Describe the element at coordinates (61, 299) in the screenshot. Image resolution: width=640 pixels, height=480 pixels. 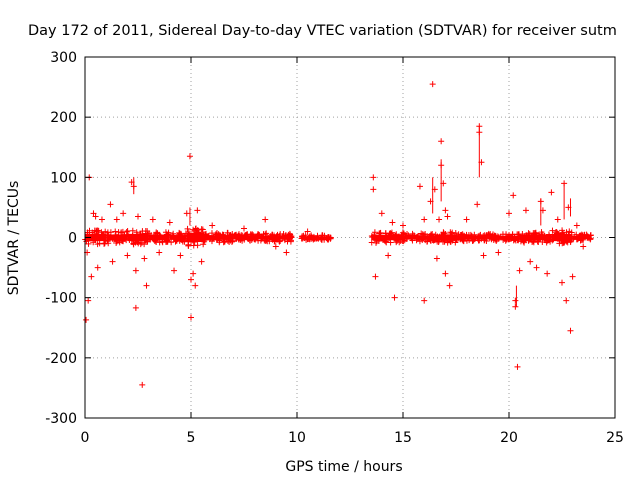
I see `y-tick-label: -100` at that location.